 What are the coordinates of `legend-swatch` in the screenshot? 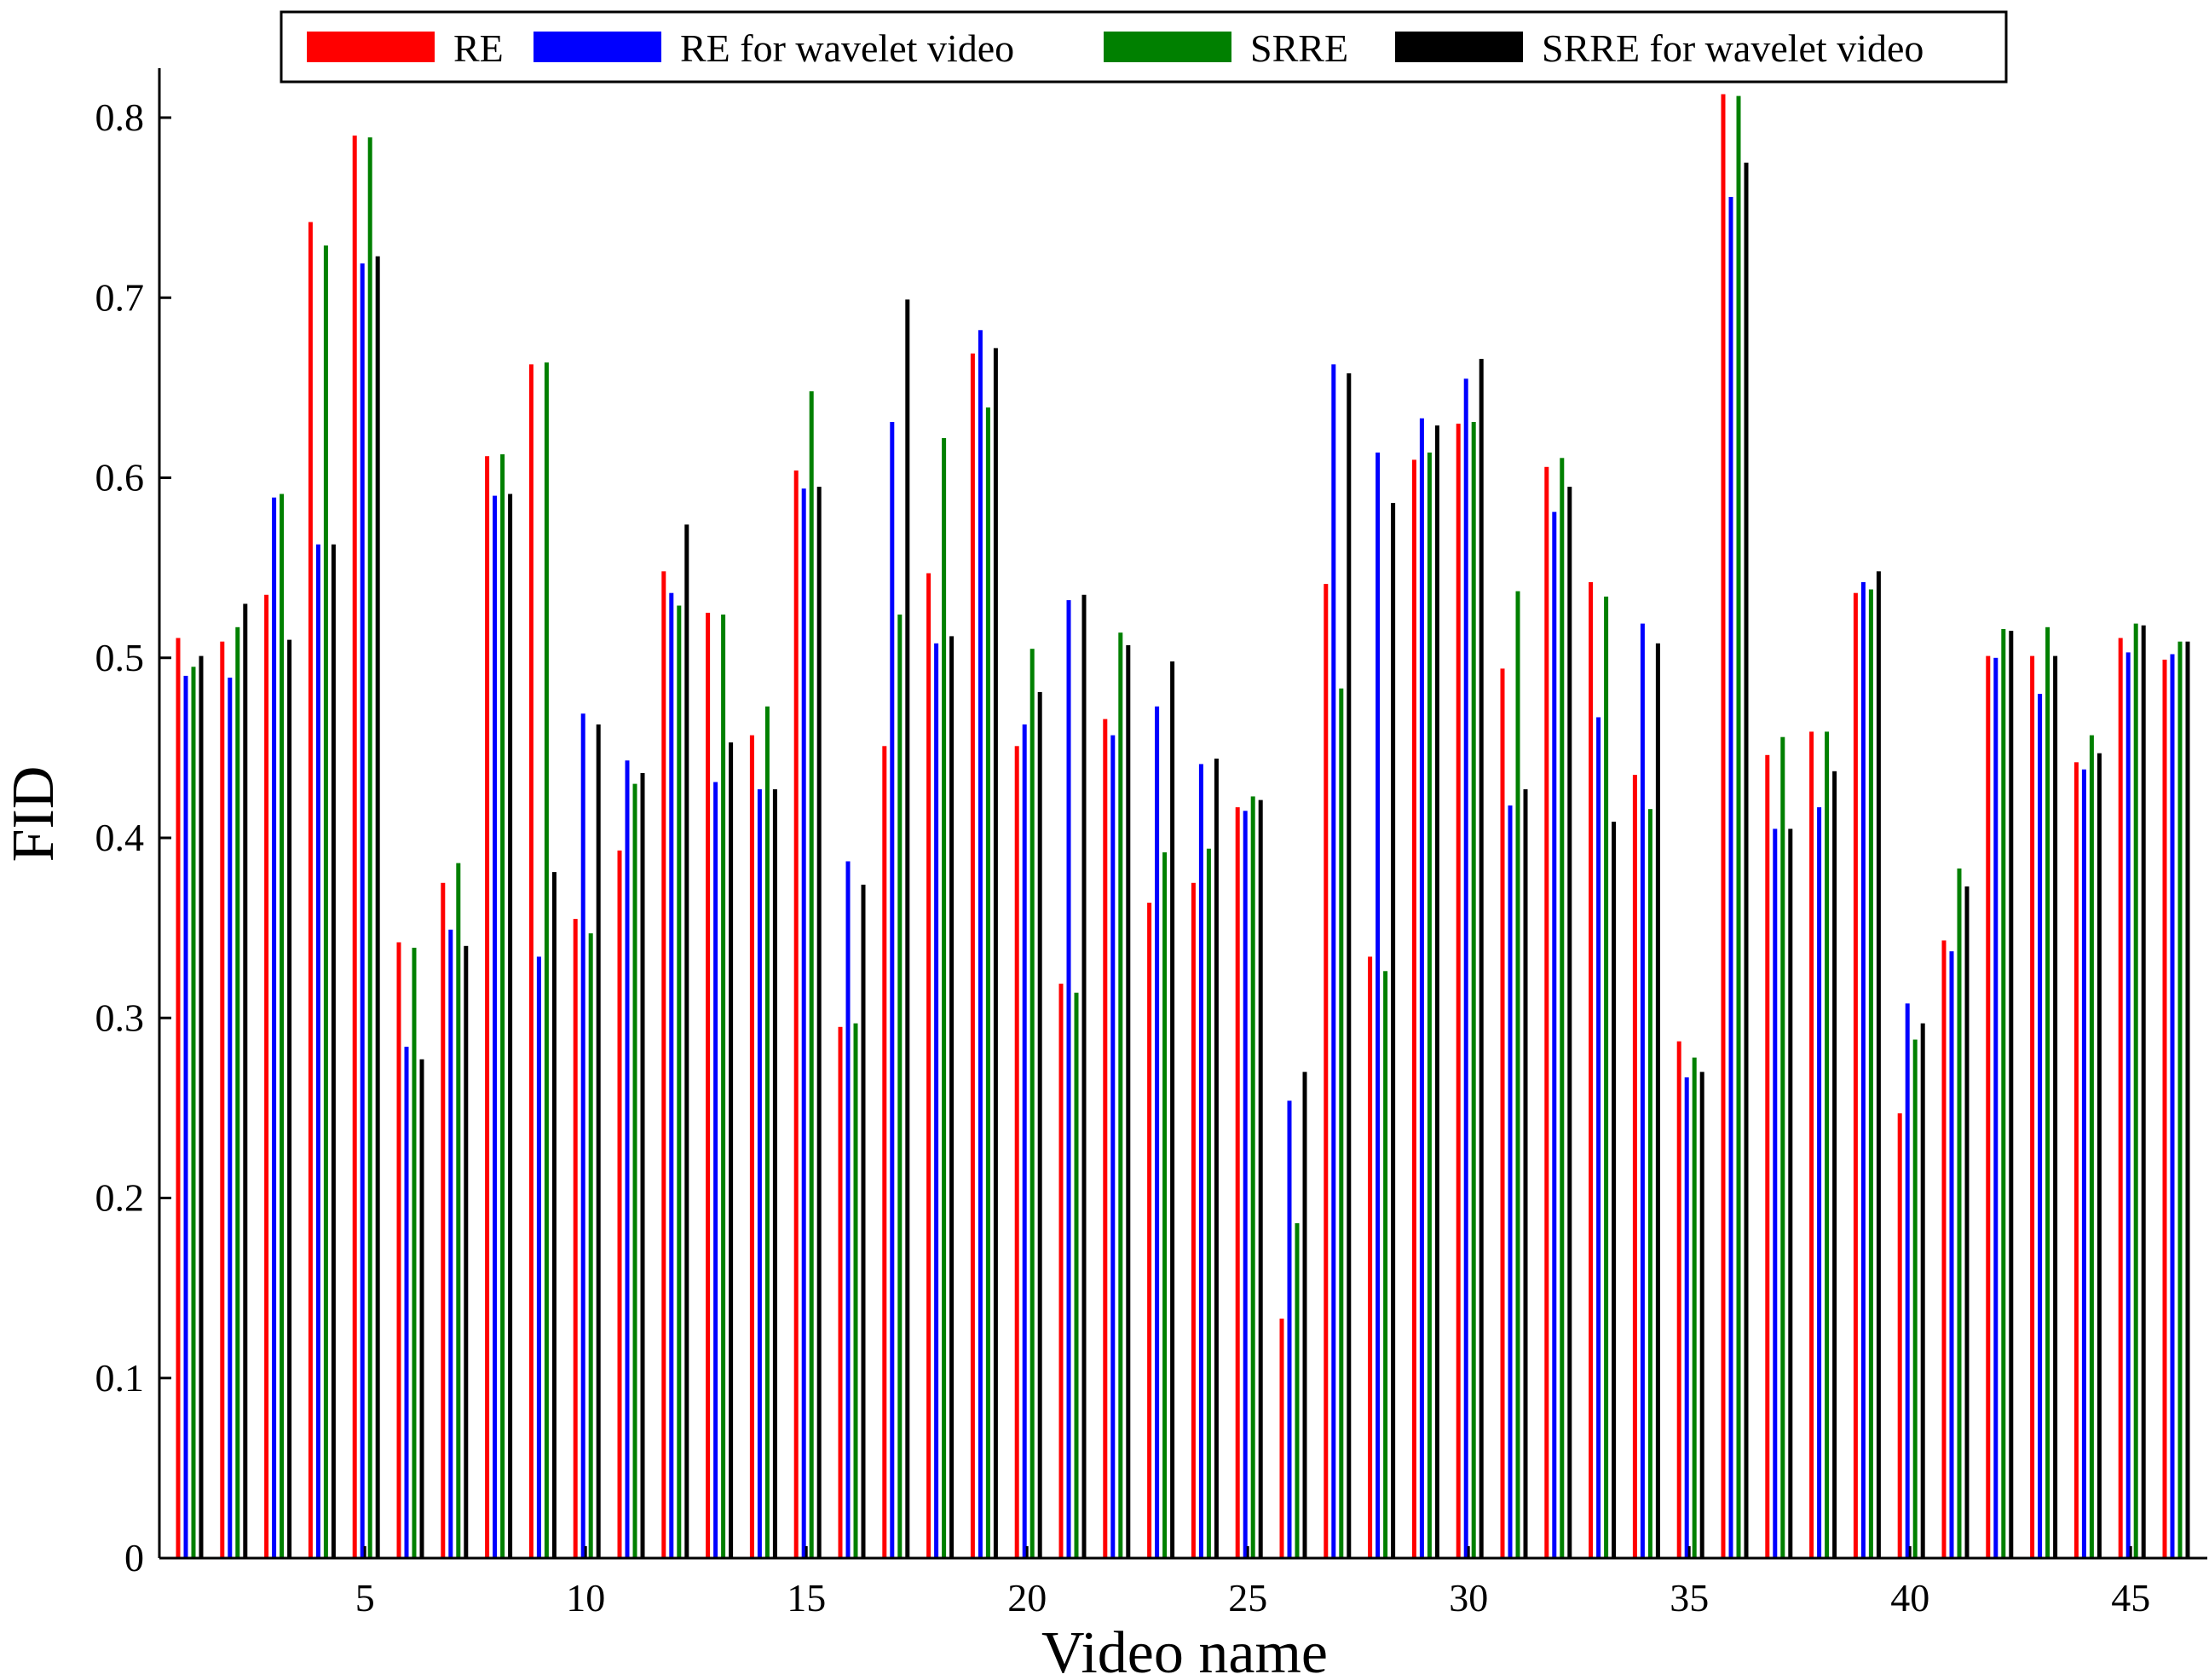 It's located at (597, 47).